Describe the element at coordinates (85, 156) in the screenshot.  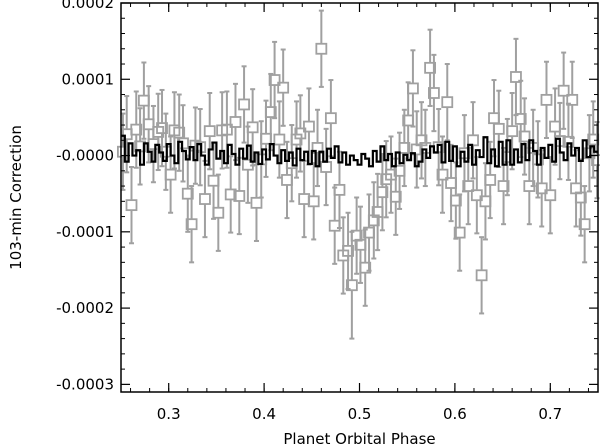
I see `y-tick-label: -0.0000` at that location.